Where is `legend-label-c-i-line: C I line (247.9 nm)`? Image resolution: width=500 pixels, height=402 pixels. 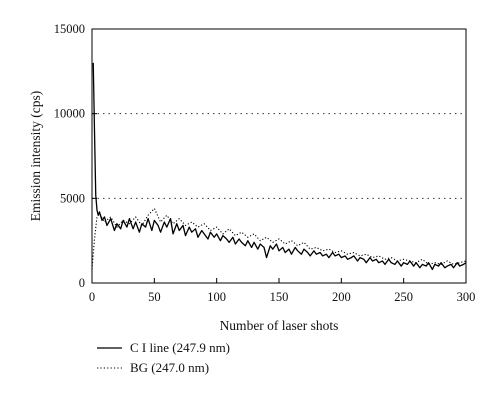 legend-label-c-i-line: C I line (247.9 nm) is located at coordinates (180, 347).